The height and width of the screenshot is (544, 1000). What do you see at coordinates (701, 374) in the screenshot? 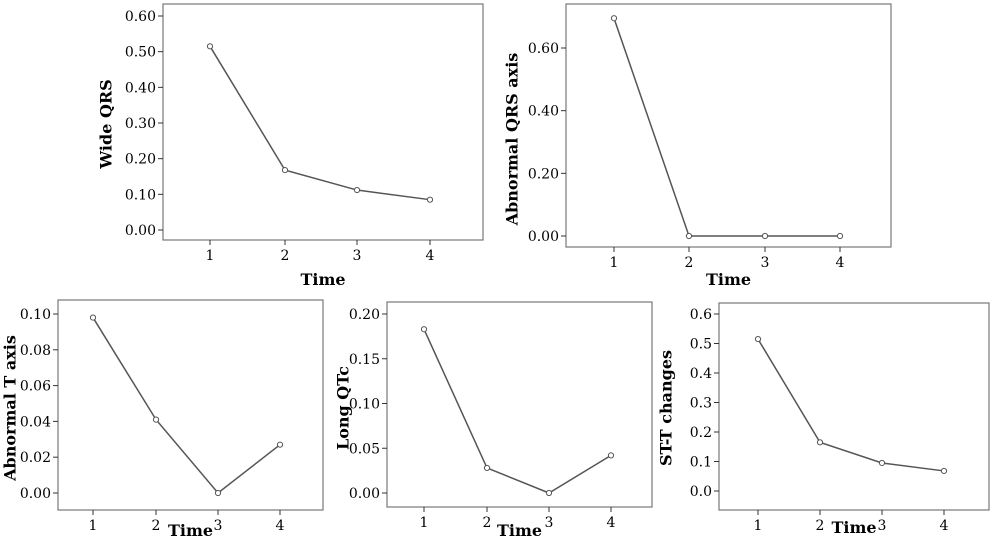
I see `y-tick-label: 0.4` at bounding box center [701, 374].